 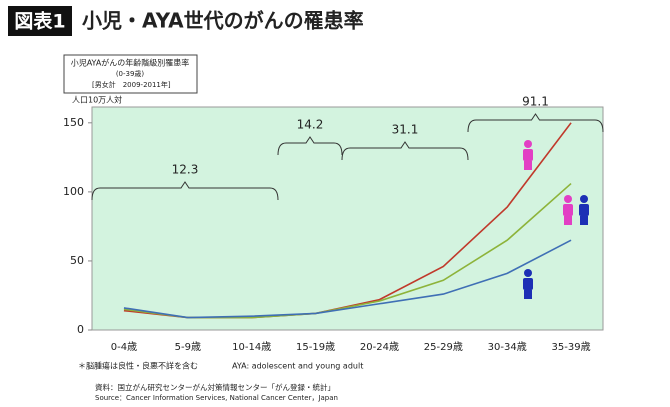 I want to click on chart-subtitle: (0-39歳), so click(x=130, y=73).